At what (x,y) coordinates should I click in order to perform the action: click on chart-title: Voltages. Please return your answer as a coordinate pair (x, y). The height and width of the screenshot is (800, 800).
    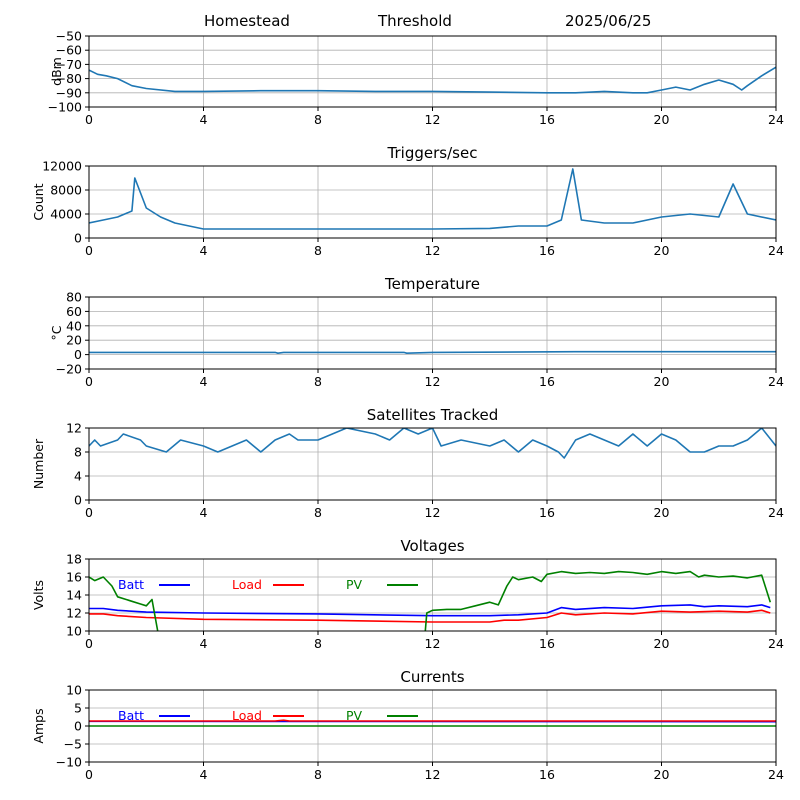
    Looking at the image, I should click on (432, 546).